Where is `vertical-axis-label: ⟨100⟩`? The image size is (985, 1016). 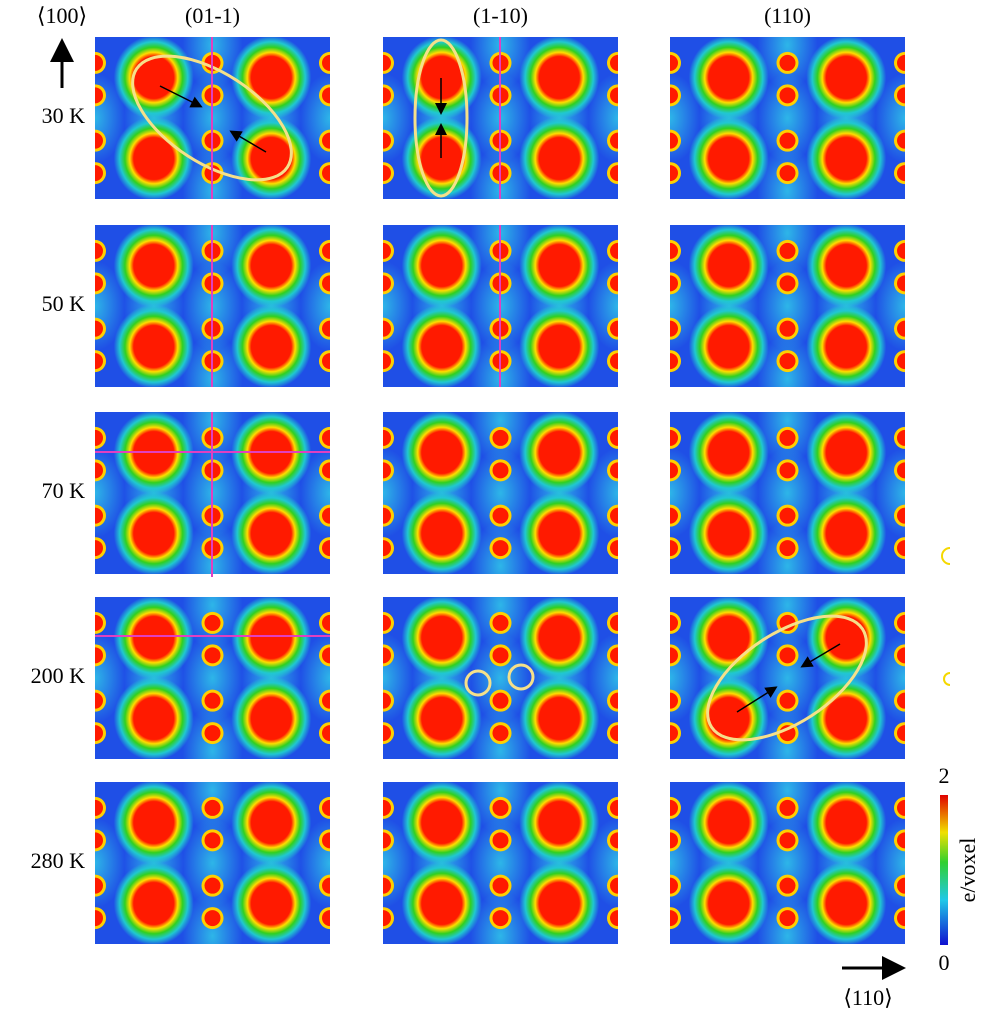
vertical-axis-label: ⟨100⟩ is located at coordinates (62, 15).